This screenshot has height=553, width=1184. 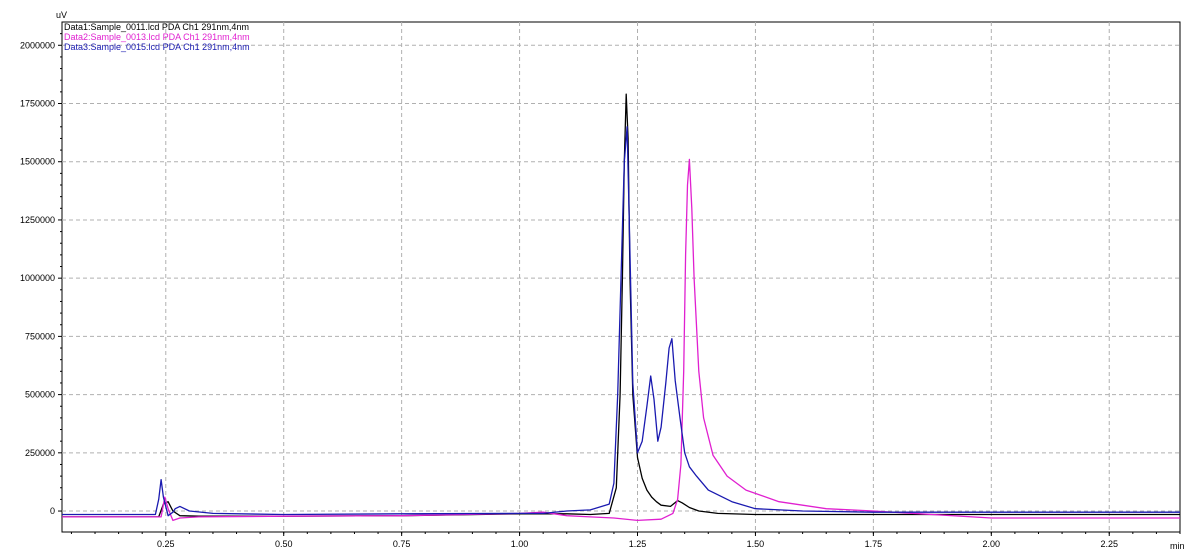 I want to click on y-tick-label: 500000, so click(x=40, y=395).